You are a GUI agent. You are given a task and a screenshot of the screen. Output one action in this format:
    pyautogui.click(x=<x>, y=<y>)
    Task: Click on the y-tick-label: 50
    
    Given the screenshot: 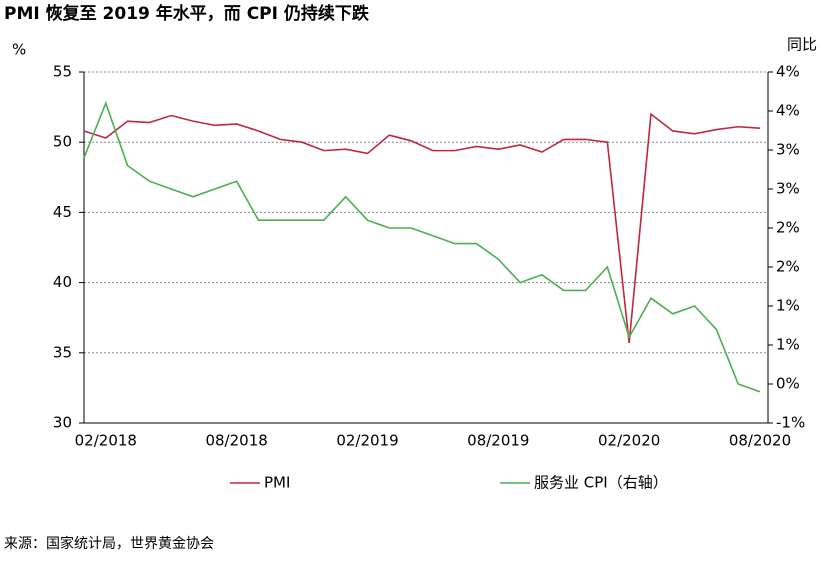 What is the action you would take?
    pyautogui.click(x=62, y=142)
    